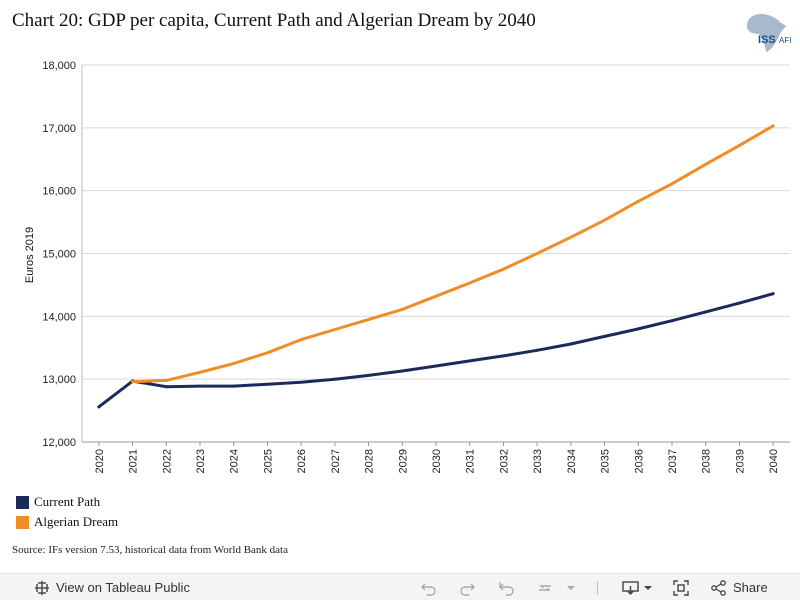 The width and height of the screenshot is (800, 600). What do you see at coordinates (507, 587) in the screenshot?
I see `revert-button` at bounding box center [507, 587].